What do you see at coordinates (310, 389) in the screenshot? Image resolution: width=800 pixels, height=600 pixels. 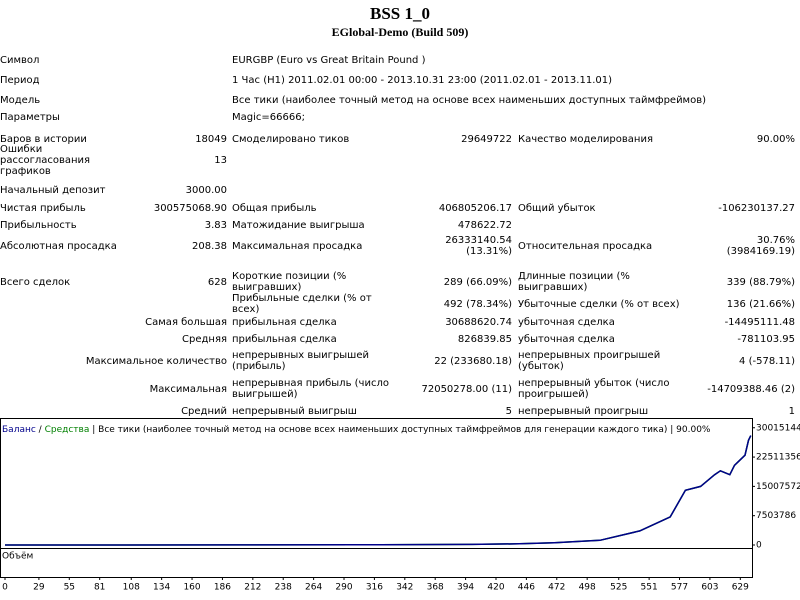 I see `stat-label: непрерывная прибыль (число выигрышей)` at bounding box center [310, 389].